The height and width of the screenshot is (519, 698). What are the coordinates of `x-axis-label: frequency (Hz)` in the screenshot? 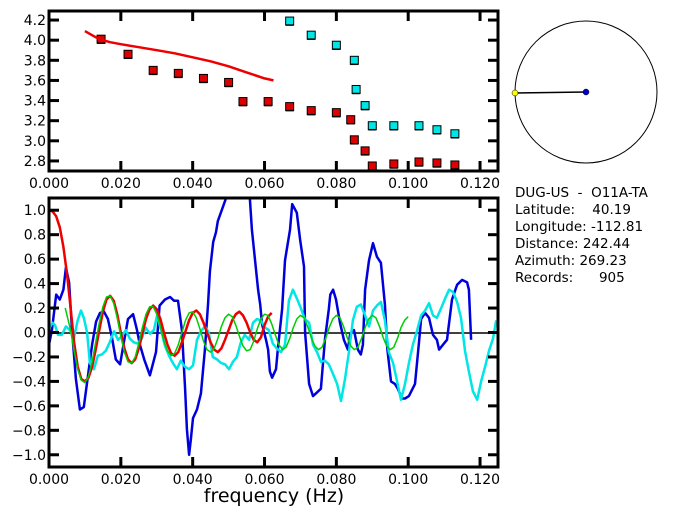 It's located at (274, 496).